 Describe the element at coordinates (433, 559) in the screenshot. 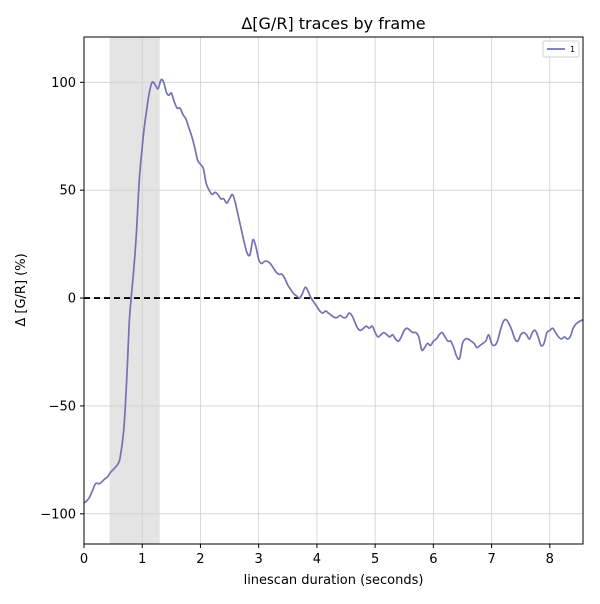

I see `x-tick-label: 6` at that location.